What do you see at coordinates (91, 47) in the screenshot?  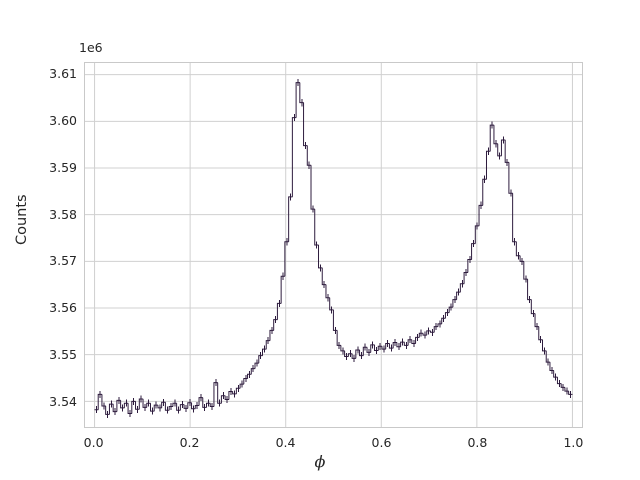 I see `y-axis-offset-text: 1e6` at bounding box center [91, 47].